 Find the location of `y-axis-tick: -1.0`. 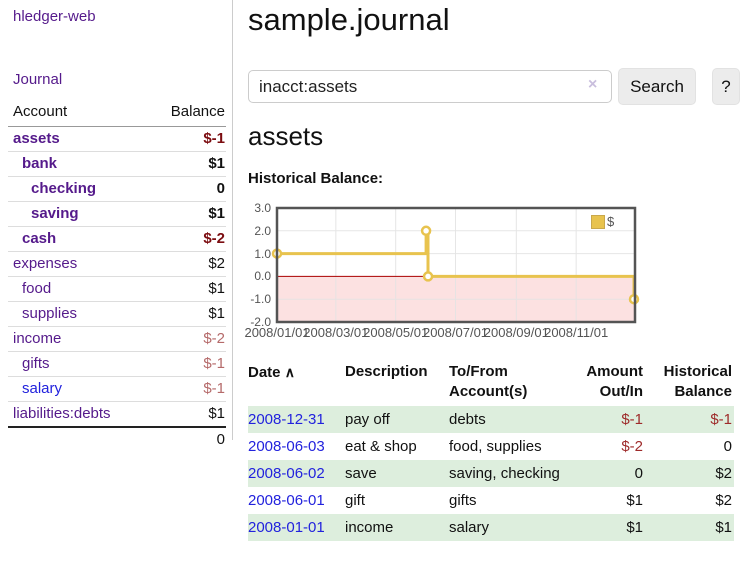

y-axis-tick: -1.0 is located at coordinates (260, 299).